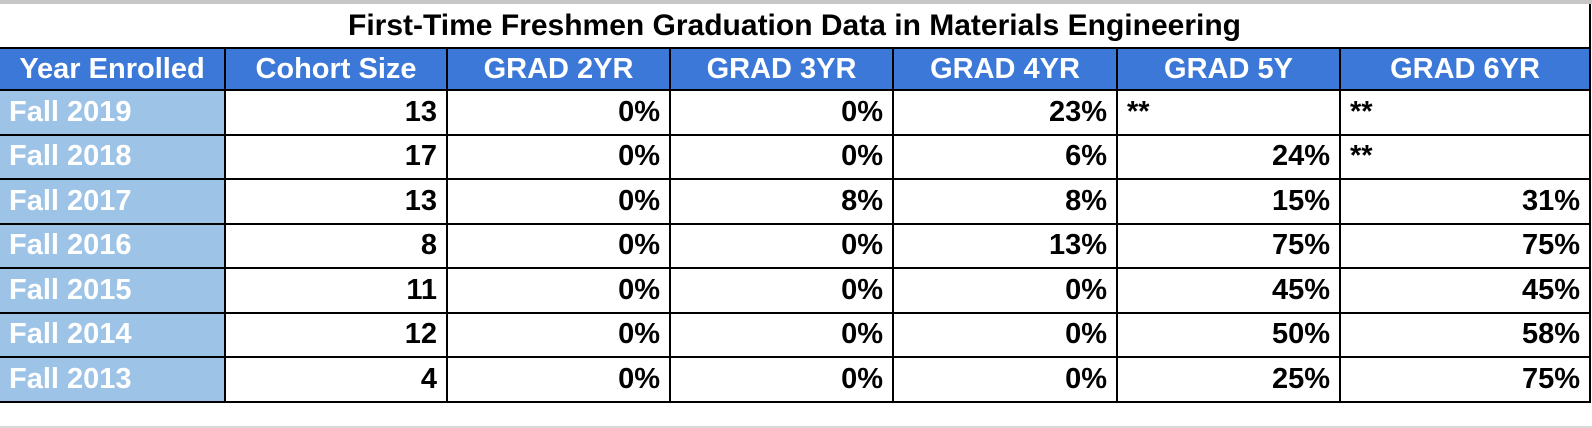 The height and width of the screenshot is (428, 1592). What do you see at coordinates (336, 69) in the screenshot?
I see `column-header: Cohort Size` at bounding box center [336, 69].